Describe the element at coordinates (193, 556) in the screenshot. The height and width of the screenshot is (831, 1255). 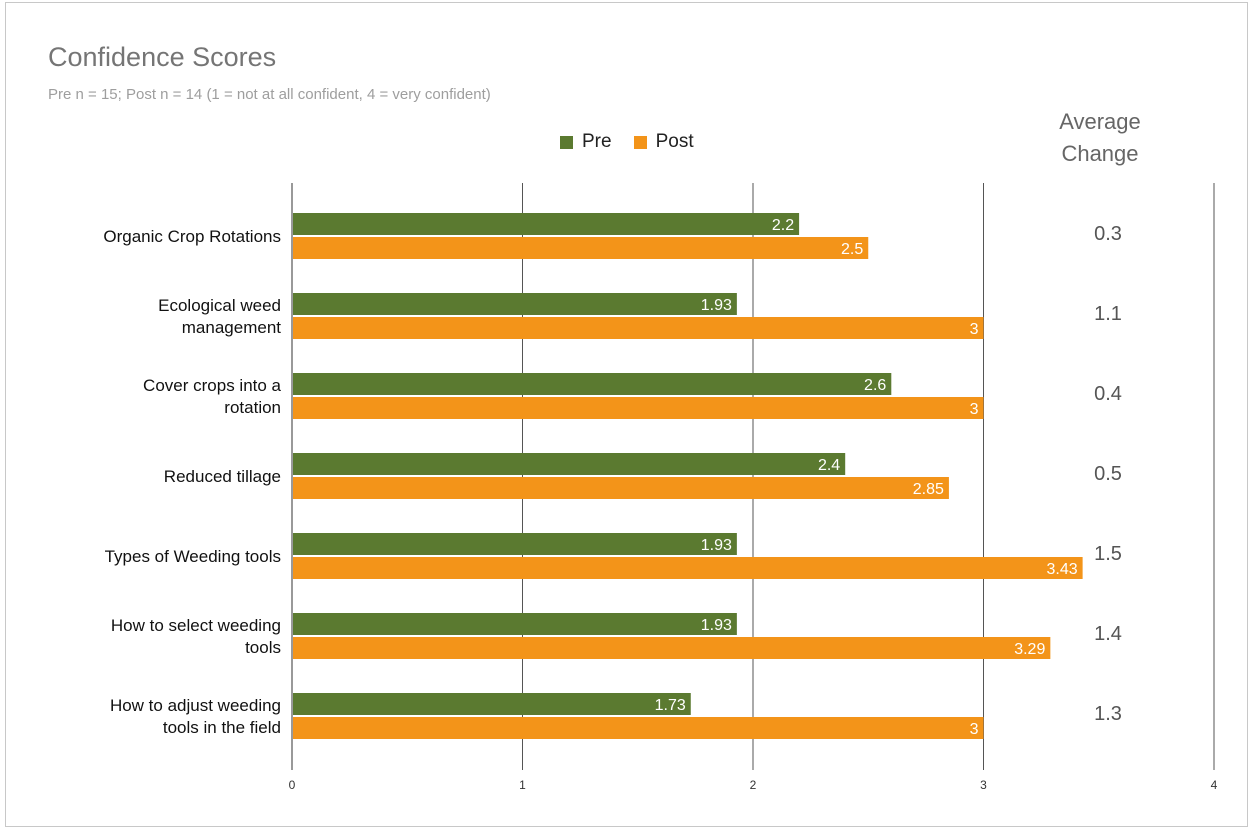
I see `category-label-4: Types of Weeding tools` at that location.